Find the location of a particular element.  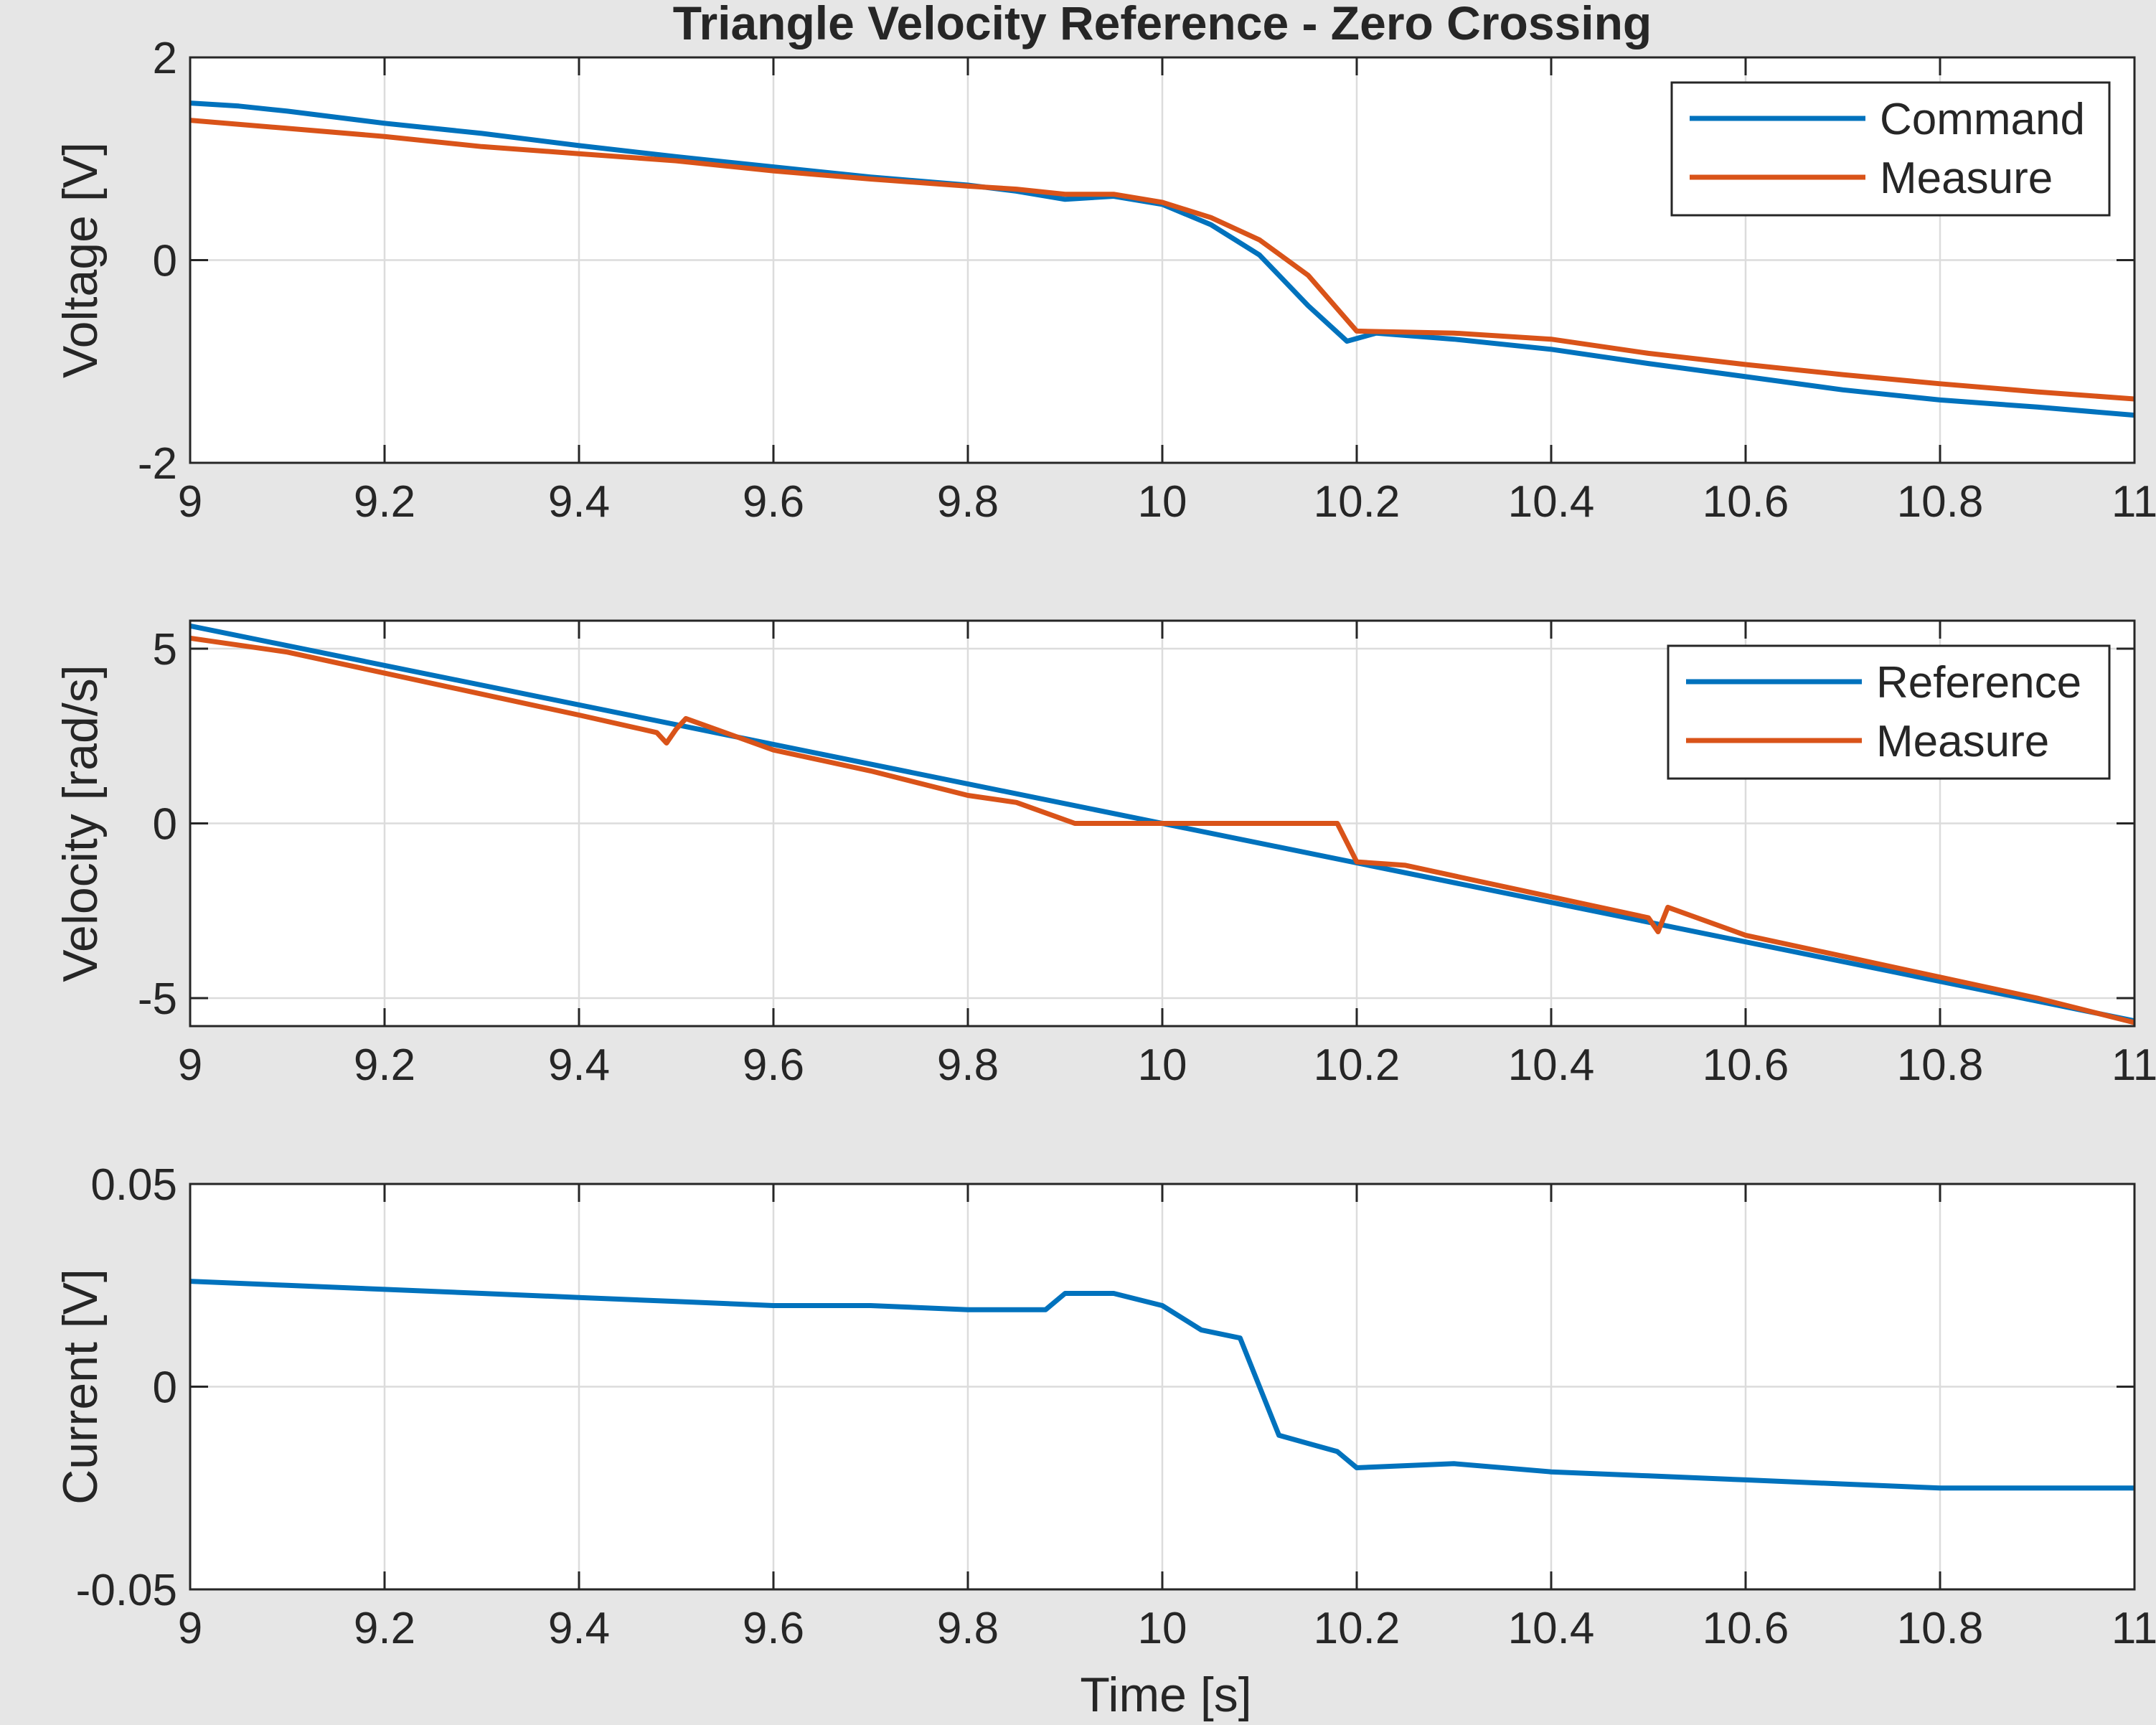

series-line-measure is located at coordinates (1162, 260).